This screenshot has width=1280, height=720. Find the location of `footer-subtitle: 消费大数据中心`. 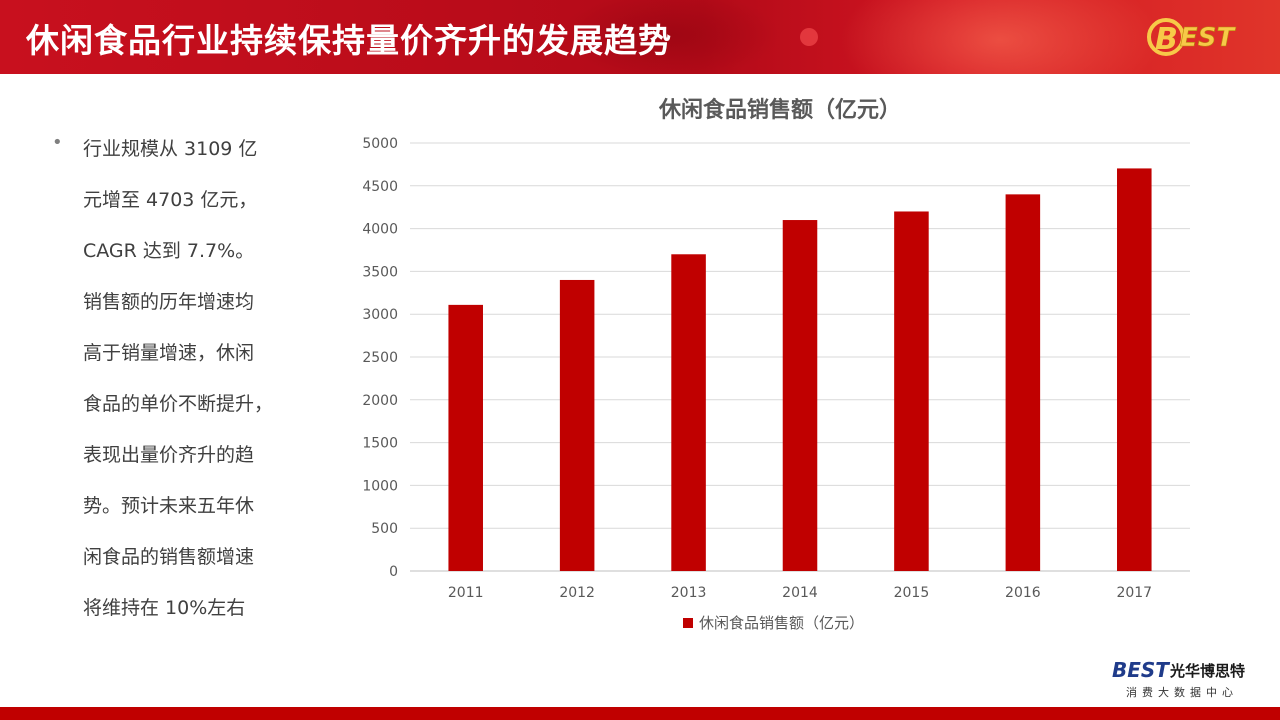

footer-subtitle: 消费大数据中心 is located at coordinates (1182, 692).